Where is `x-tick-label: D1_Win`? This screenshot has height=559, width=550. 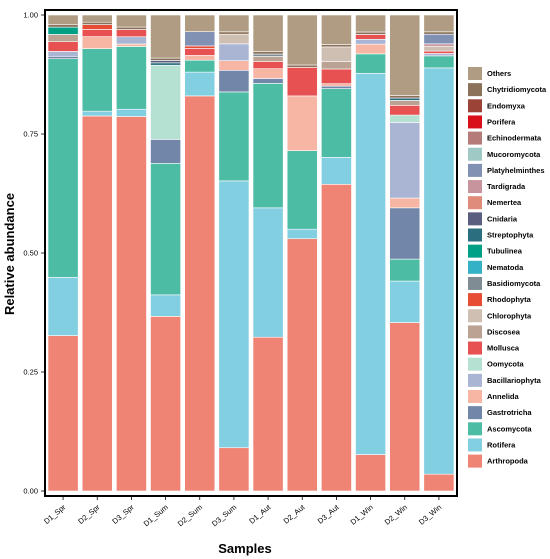
x-tick-label: D1_Win is located at coordinates (362, 515).